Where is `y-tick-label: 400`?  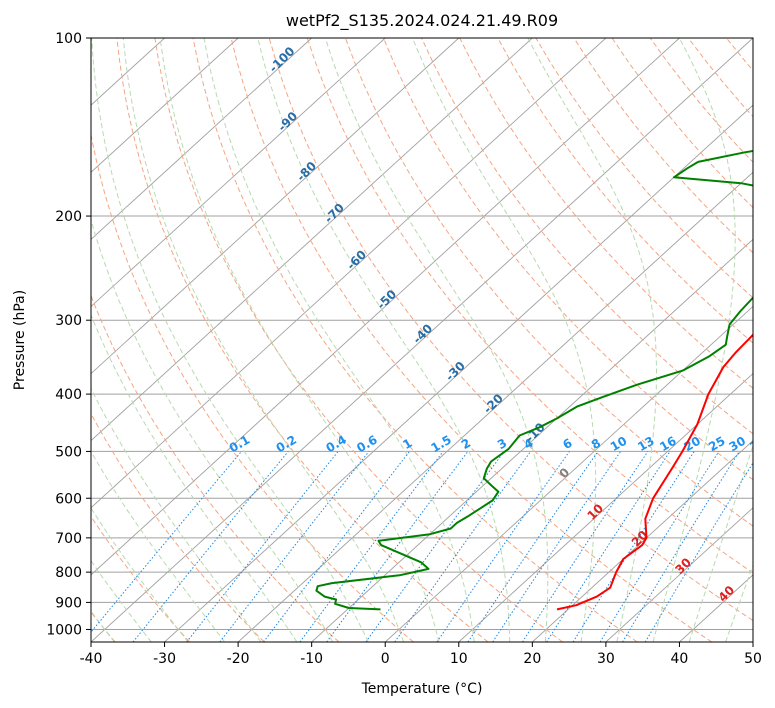 y-tick-label: 400 is located at coordinates (68, 395).